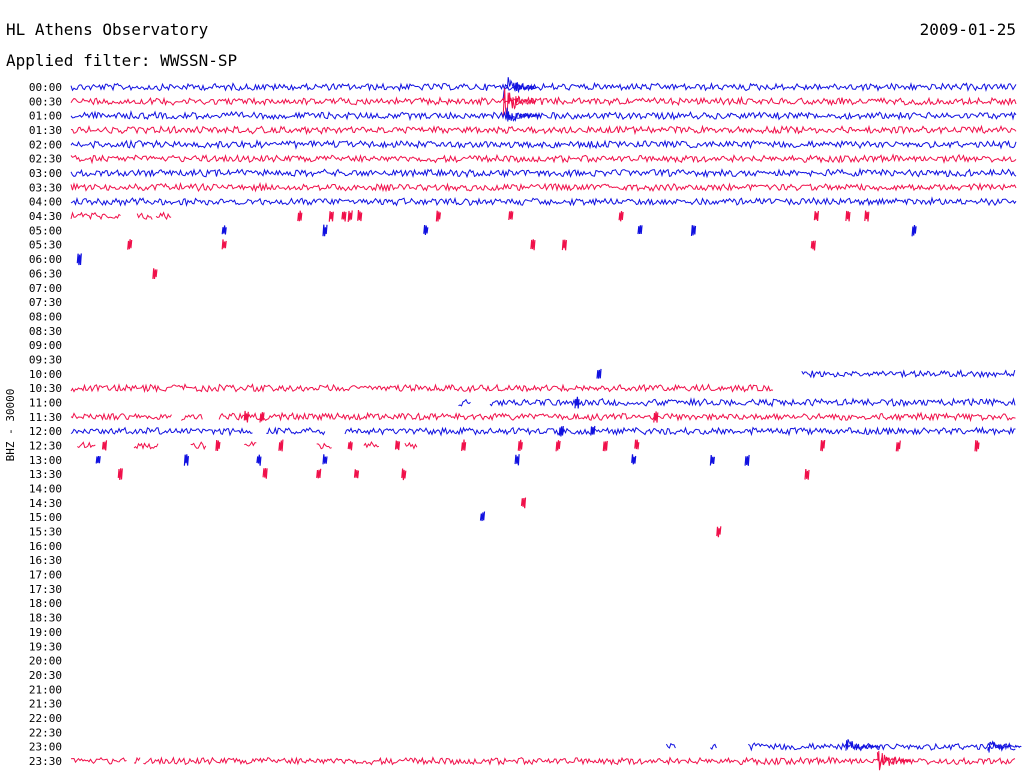  Describe the element at coordinates (45, 546) in the screenshot. I see `time-tick-label: 16:00` at that location.